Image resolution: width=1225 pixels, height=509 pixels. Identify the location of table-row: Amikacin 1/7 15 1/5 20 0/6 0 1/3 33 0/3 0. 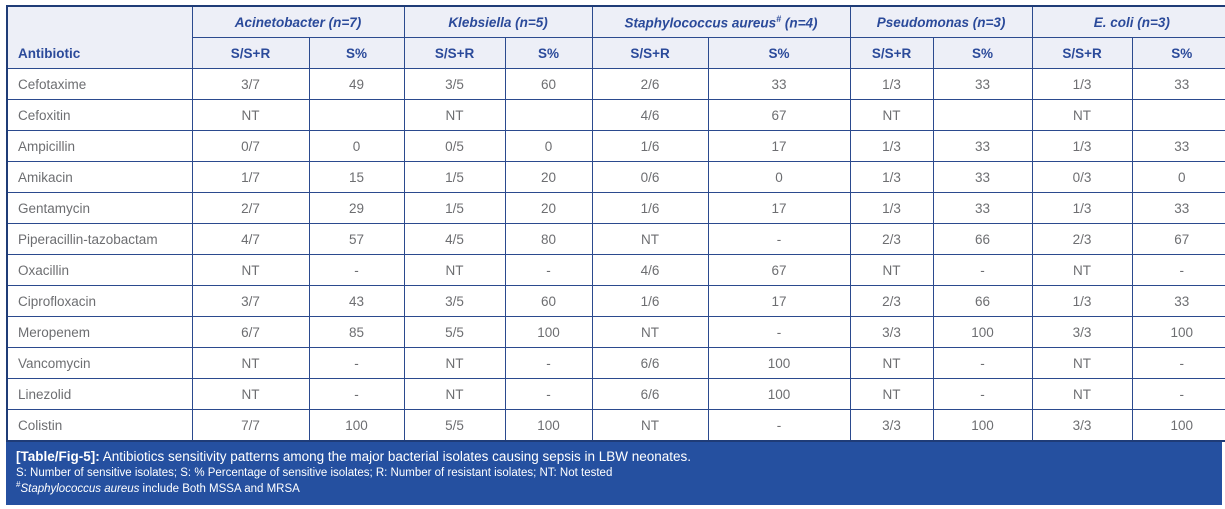
(615, 177).